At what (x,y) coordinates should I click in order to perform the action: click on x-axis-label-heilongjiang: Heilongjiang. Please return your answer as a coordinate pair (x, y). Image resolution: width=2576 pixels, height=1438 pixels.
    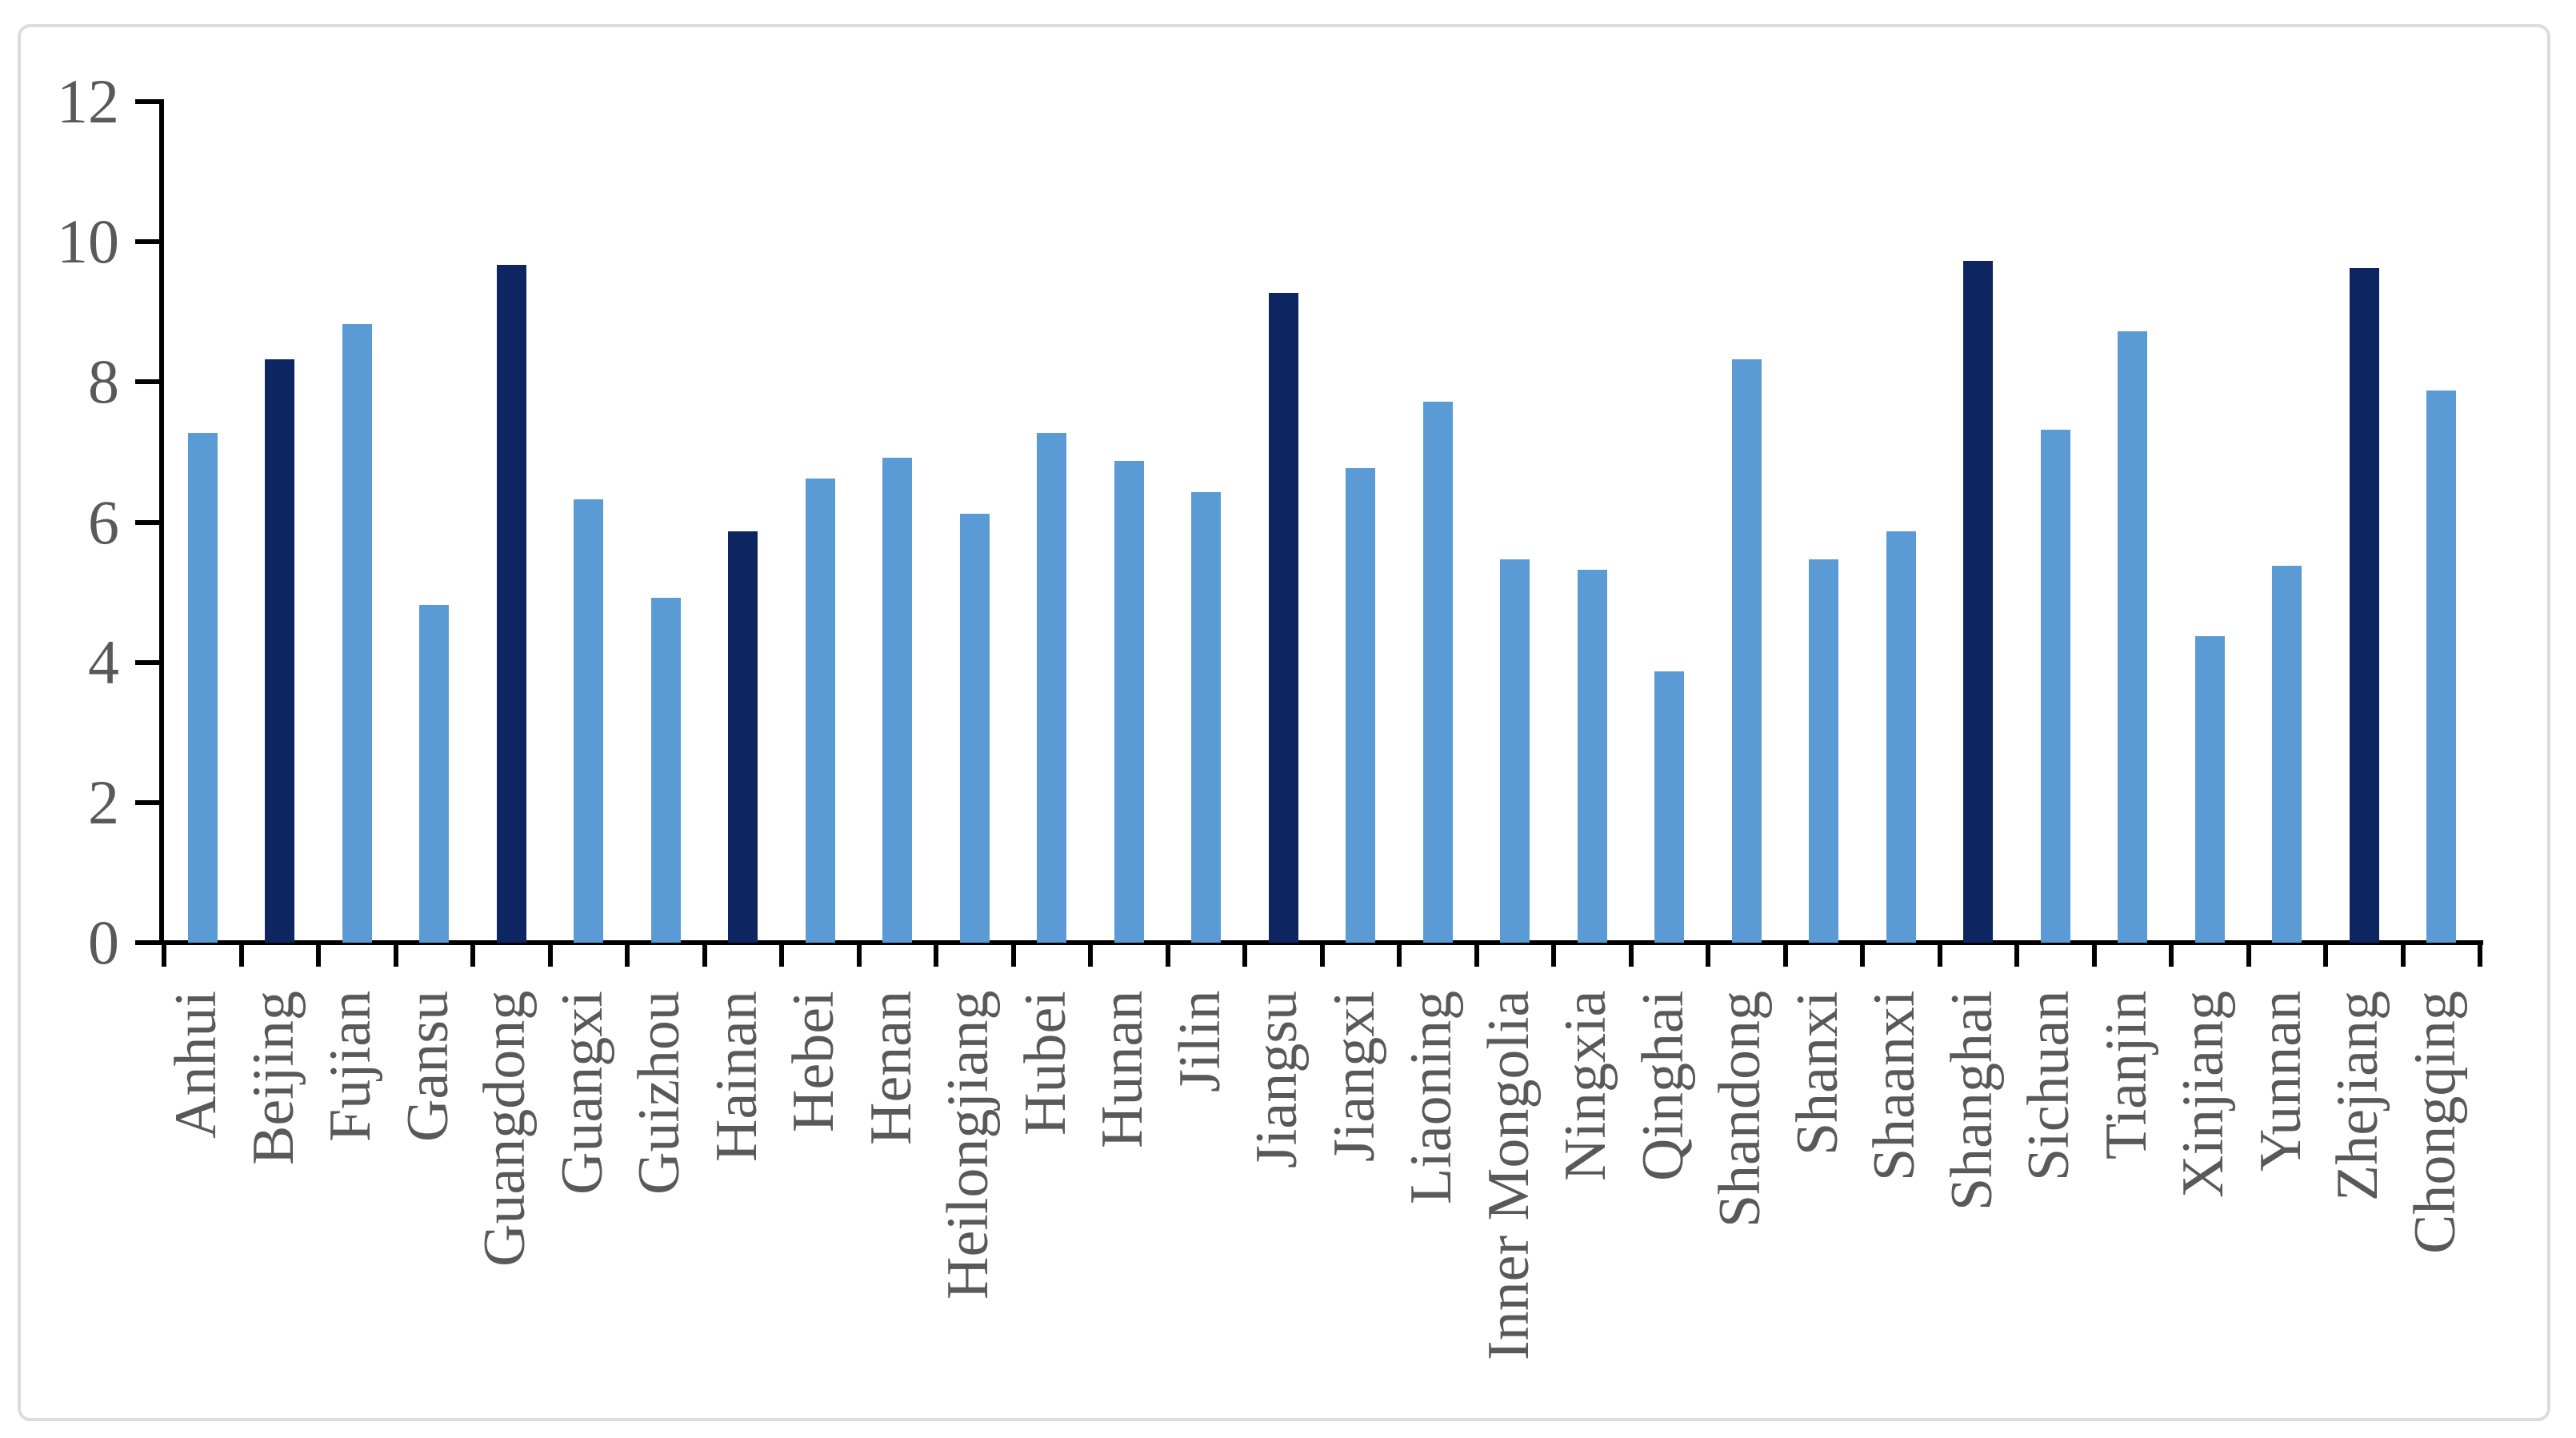
    Looking at the image, I should click on (968, 1145).